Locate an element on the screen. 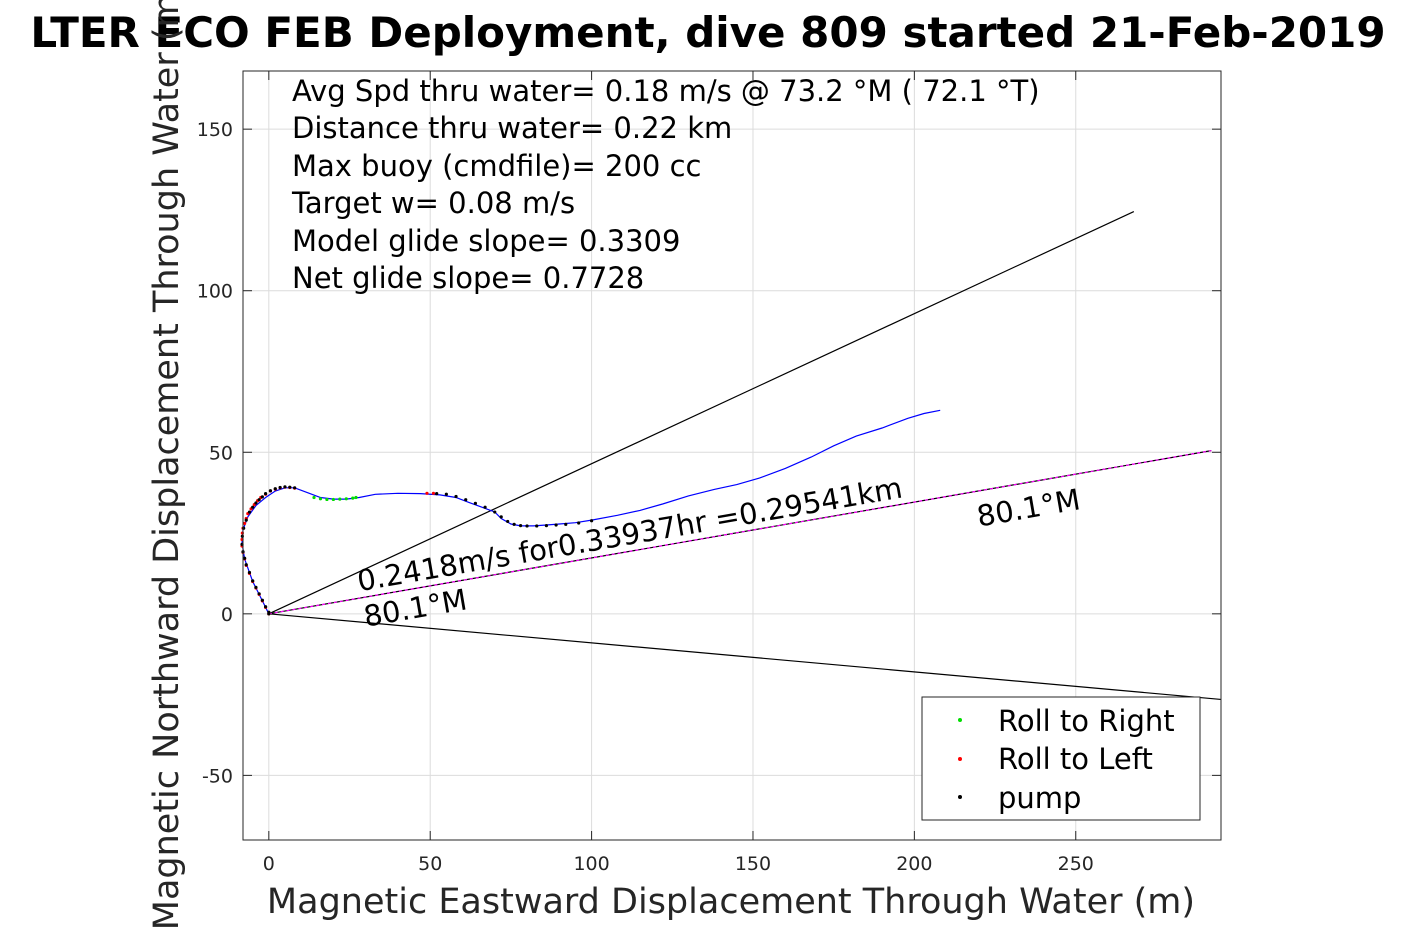 This screenshot has width=1417, height=945. track-line is located at coordinates (591, 512).